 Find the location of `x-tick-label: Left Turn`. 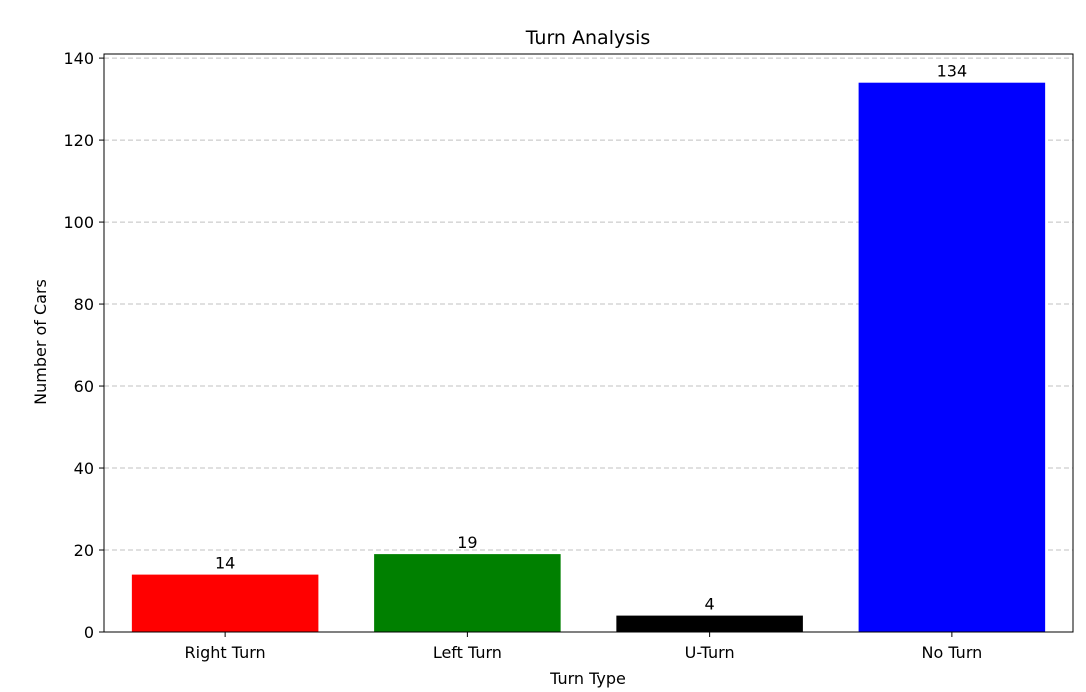

x-tick-label: Left Turn is located at coordinates (467, 652).